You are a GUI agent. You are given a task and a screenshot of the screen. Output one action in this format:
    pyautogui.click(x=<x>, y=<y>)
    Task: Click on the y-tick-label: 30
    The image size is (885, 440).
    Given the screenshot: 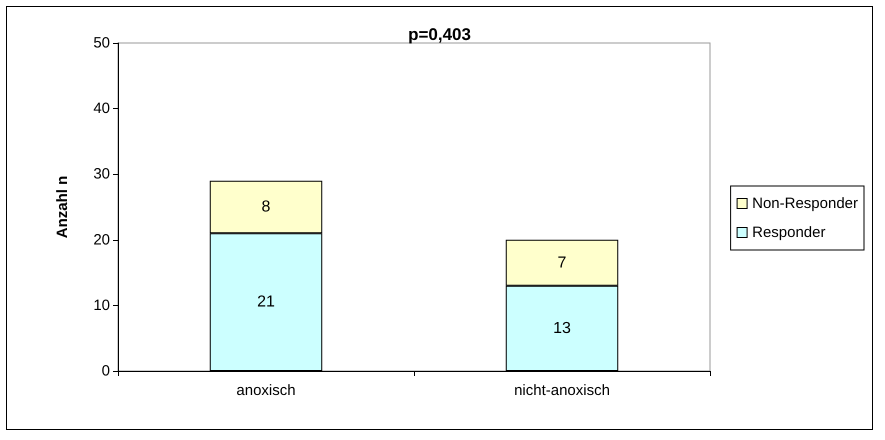 What is the action you would take?
    pyautogui.click(x=101, y=174)
    